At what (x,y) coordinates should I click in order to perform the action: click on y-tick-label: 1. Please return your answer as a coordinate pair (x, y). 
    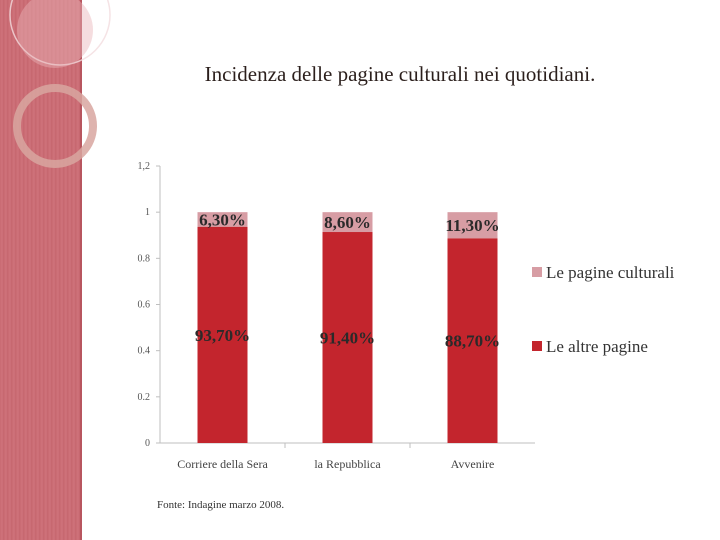
    Looking at the image, I should click on (147, 212).